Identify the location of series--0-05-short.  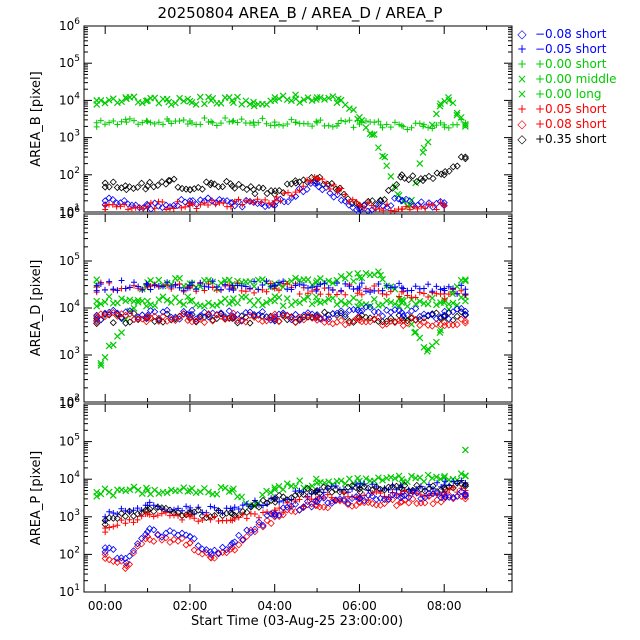
(281, 287).